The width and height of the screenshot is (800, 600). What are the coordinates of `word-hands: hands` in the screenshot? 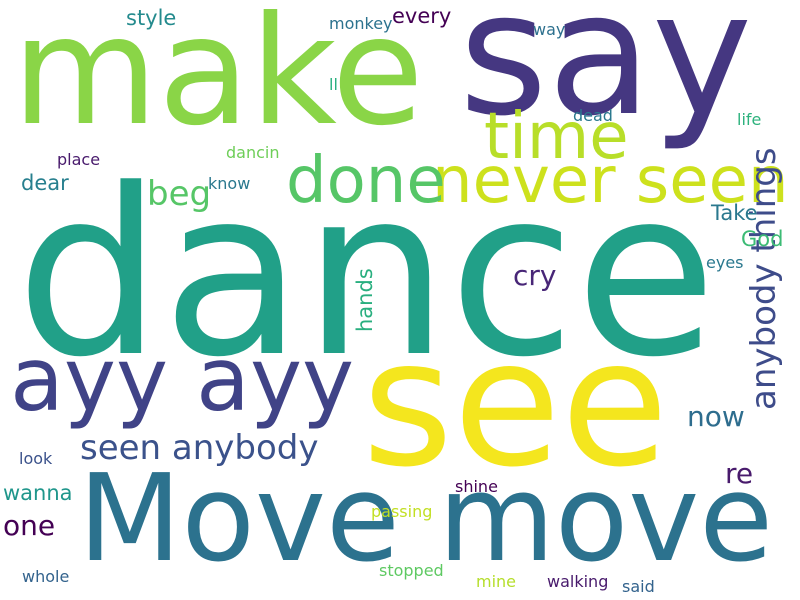 It's located at (365, 300).